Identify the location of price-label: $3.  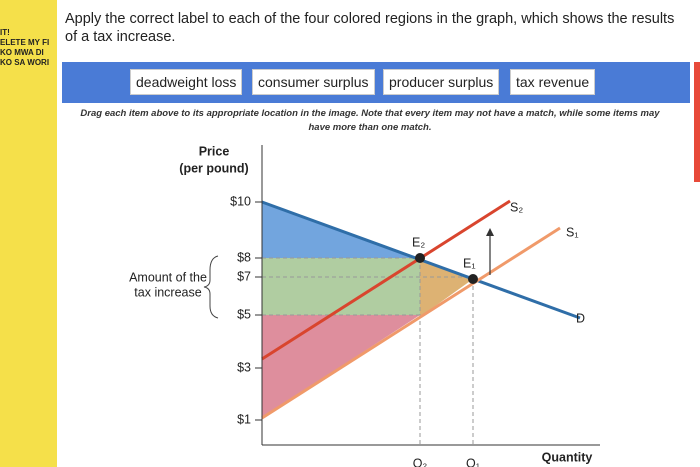
(244, 367).